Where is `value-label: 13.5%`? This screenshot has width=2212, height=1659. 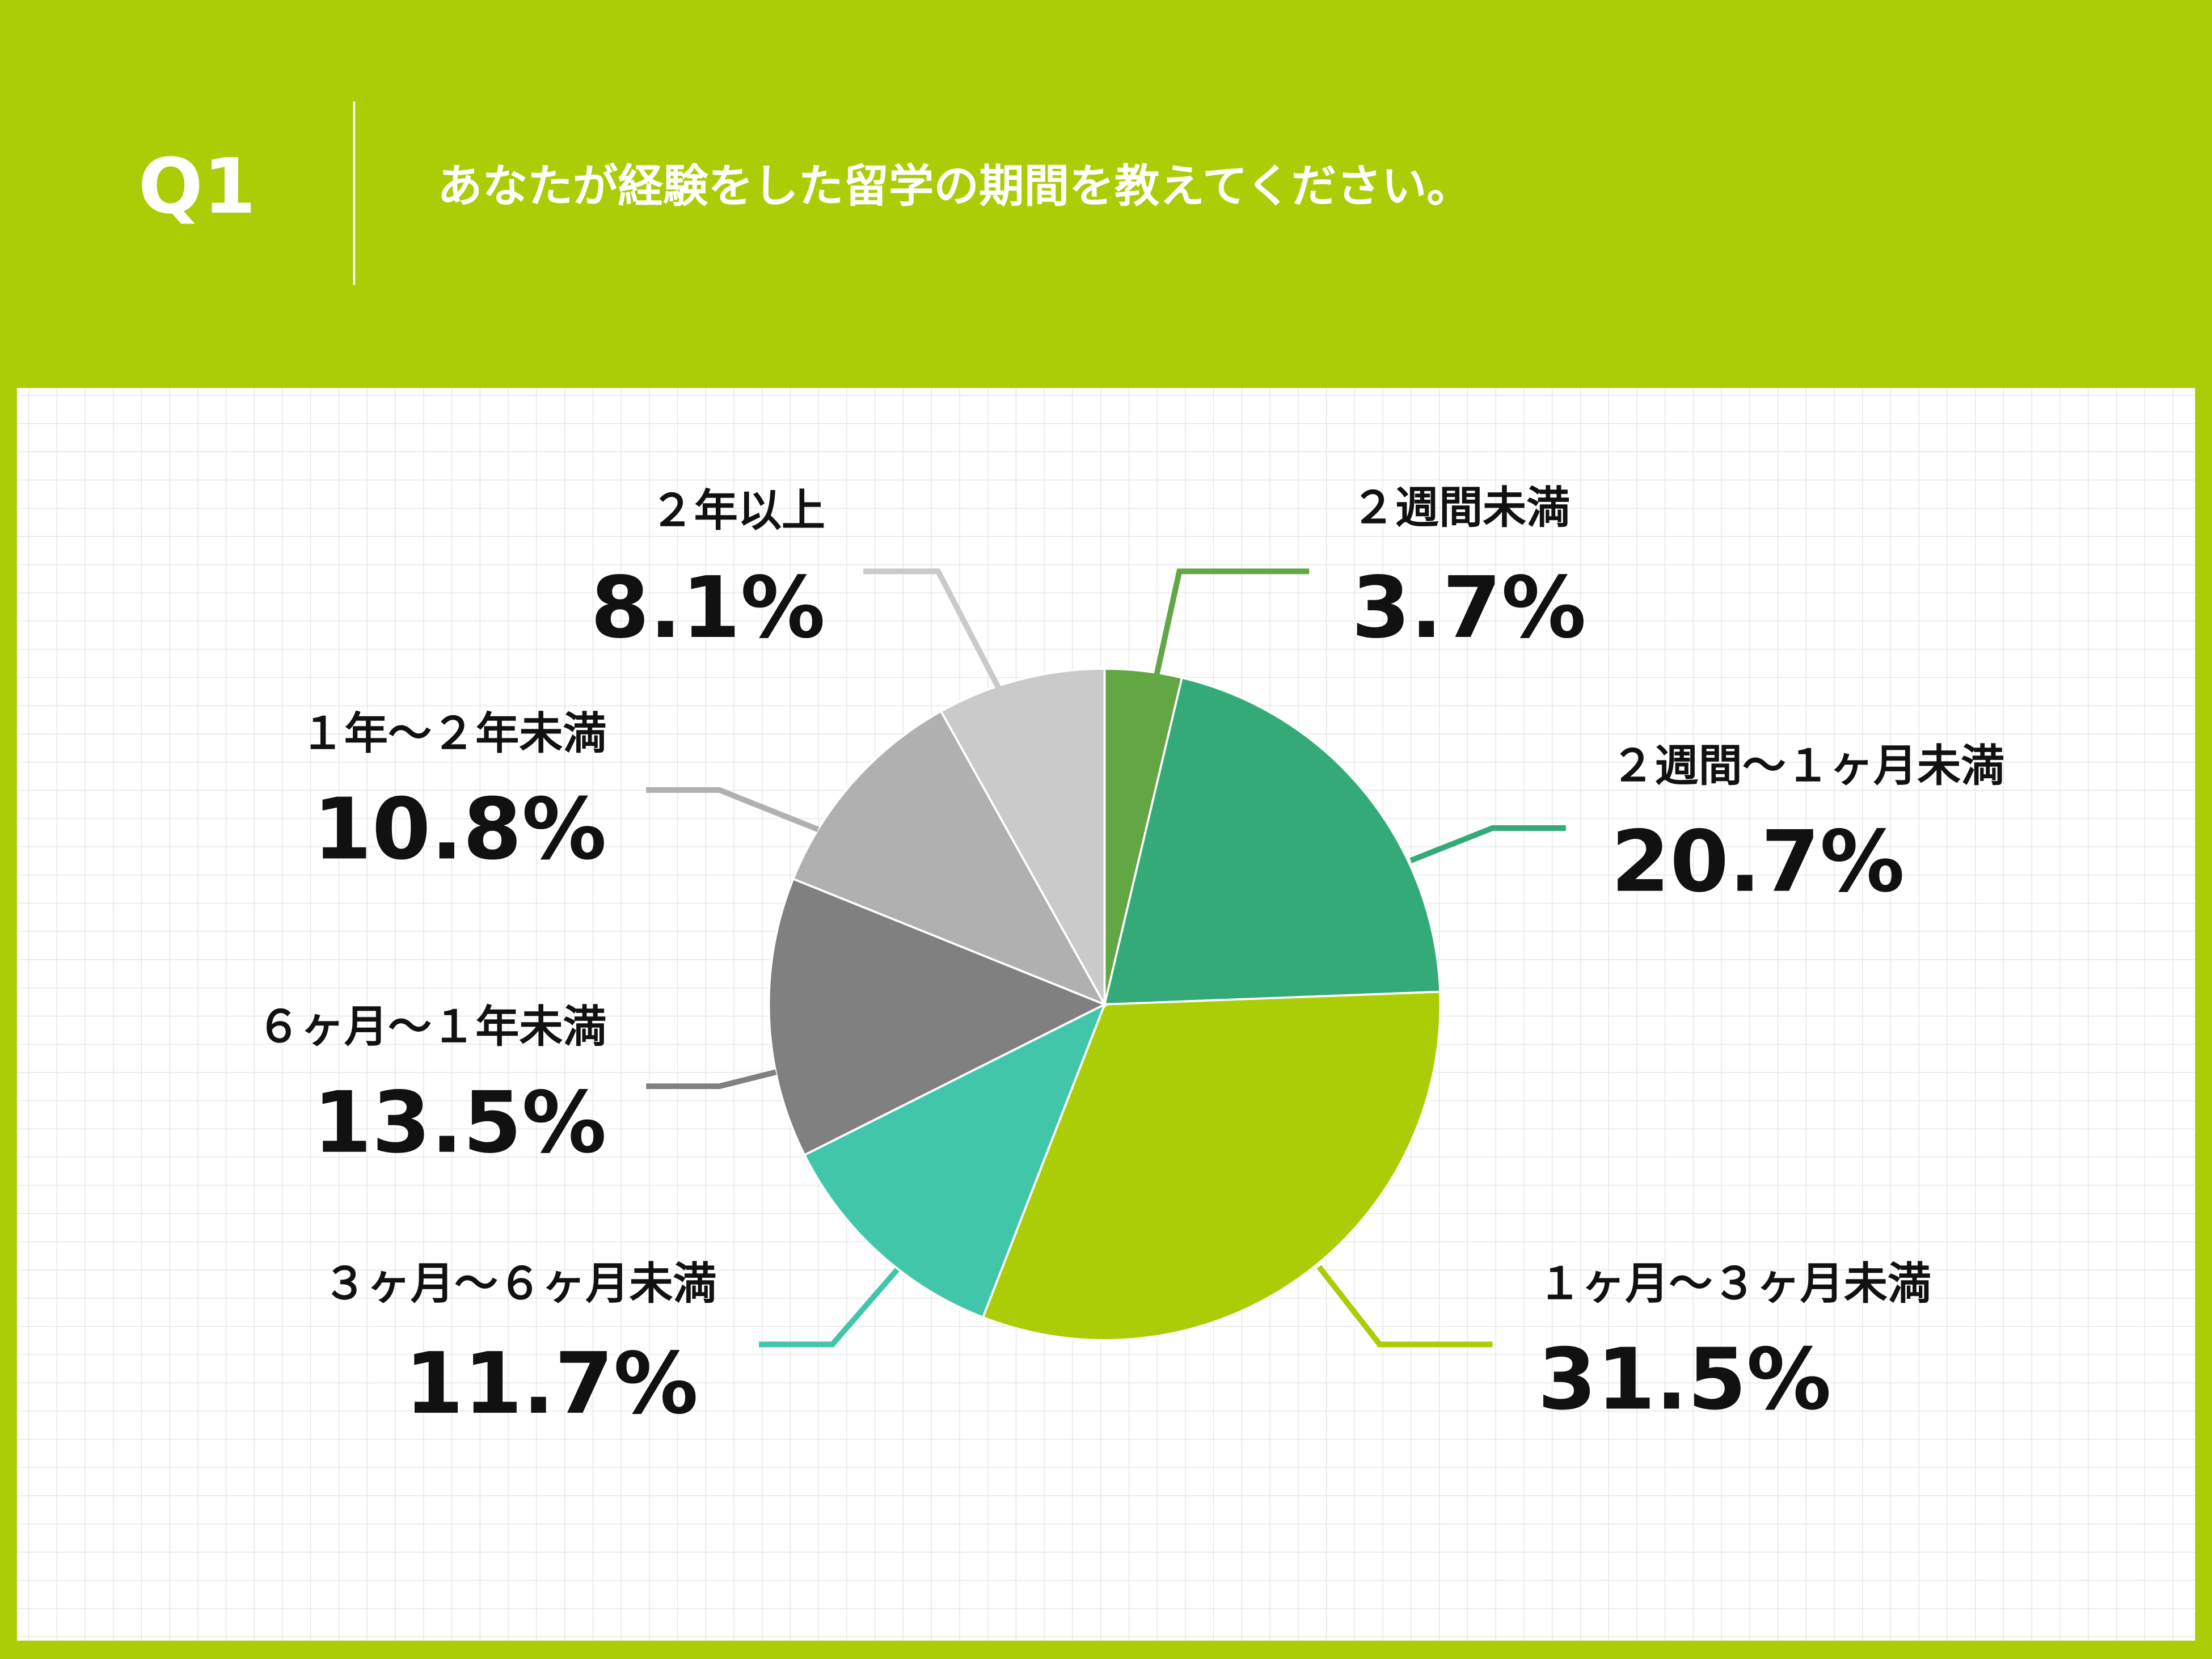
value-label: 13.5% is located at coordinates (460, 1123).